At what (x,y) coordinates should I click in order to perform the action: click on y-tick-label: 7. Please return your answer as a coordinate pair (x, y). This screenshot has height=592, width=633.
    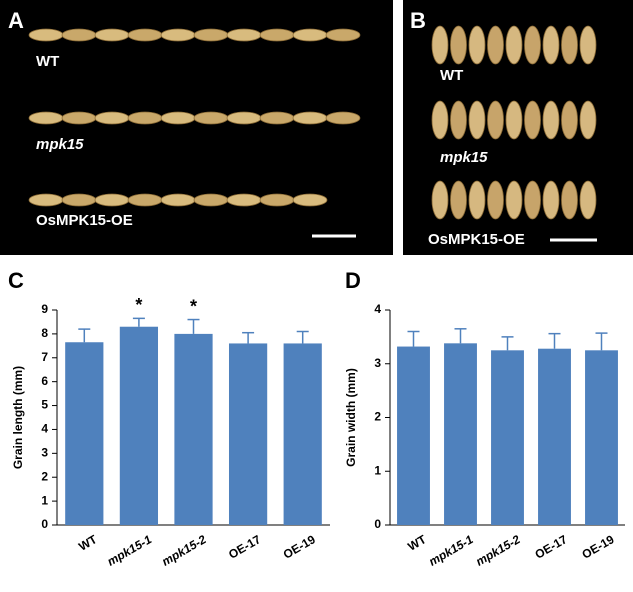
    Looking at the image, I should click on (44, 357).